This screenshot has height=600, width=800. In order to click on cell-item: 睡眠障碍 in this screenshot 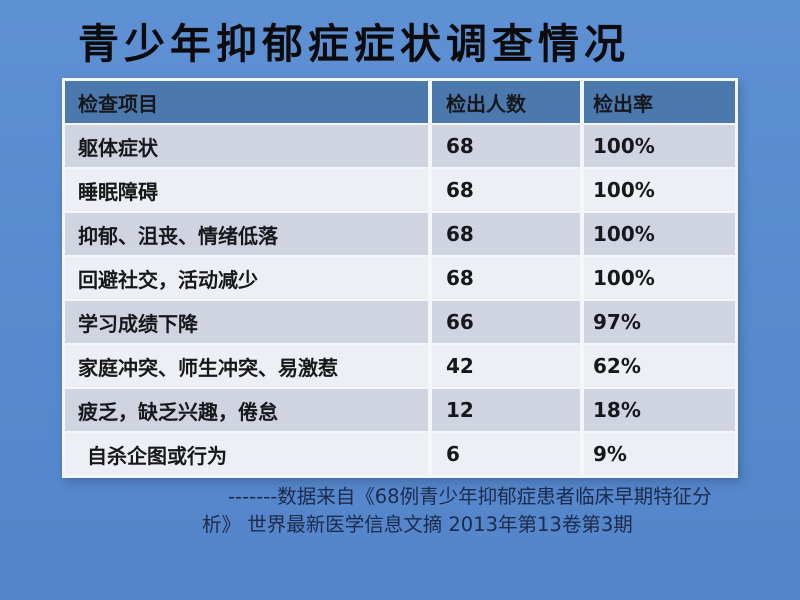, I will do `click(246, 190)`.